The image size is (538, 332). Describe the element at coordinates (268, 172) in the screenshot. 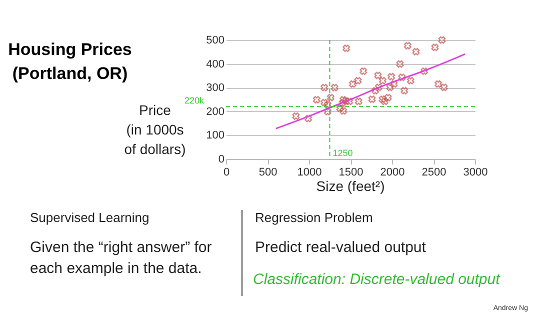

I see `x-tick-label: 500` at that location.